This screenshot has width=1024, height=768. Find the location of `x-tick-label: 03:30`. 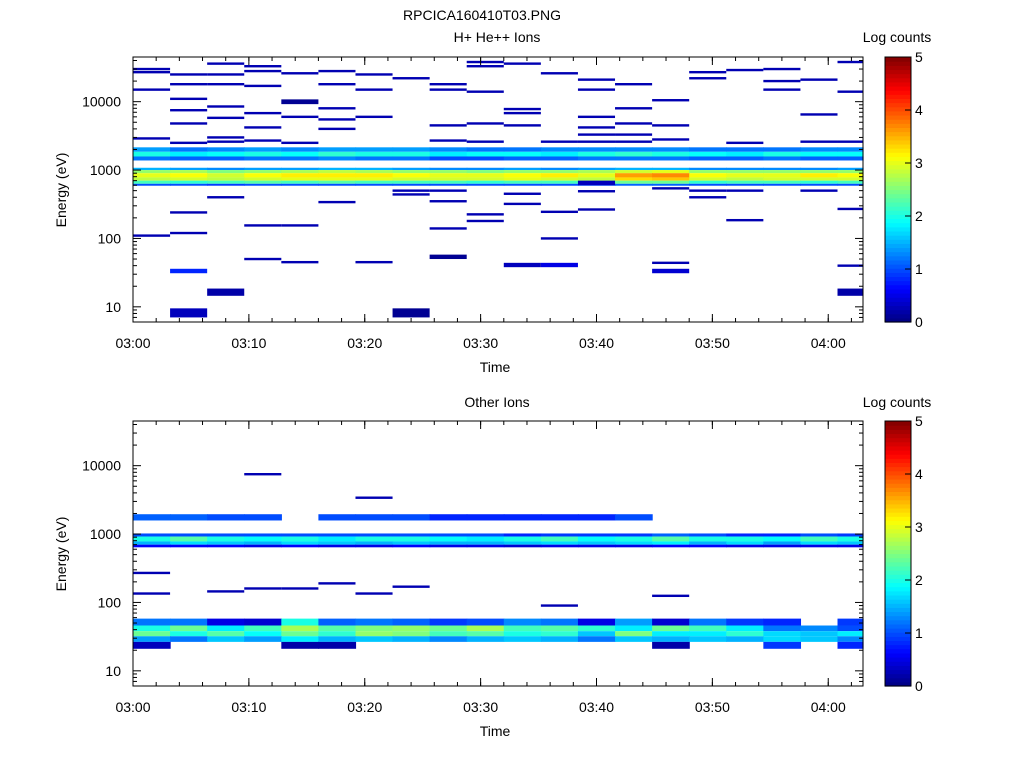

x-tick-label: 03:30 is located at coordinates (480, 343).